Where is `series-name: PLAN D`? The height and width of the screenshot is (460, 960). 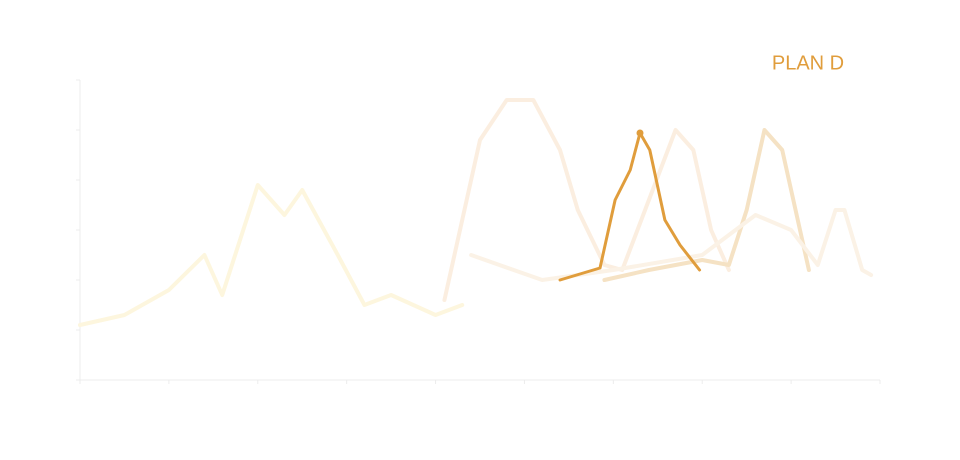 series-name: PLAN D is located at coordinates (808, 63).